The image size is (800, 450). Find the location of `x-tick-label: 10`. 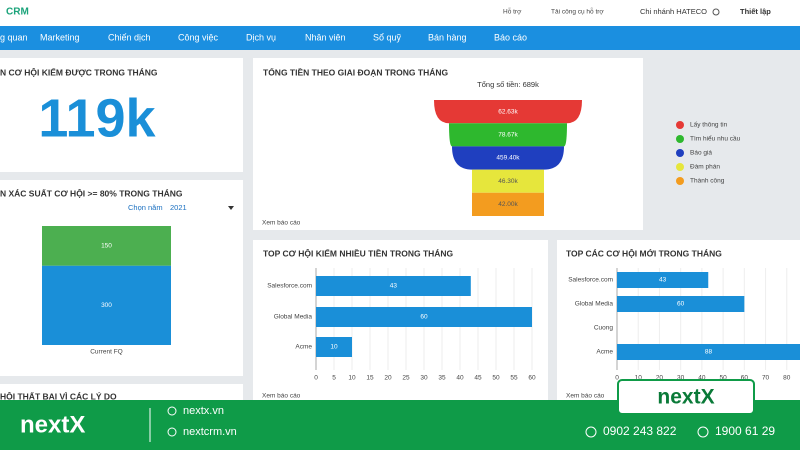

x-tick-label: 10 is located at coordinates (352, 378).